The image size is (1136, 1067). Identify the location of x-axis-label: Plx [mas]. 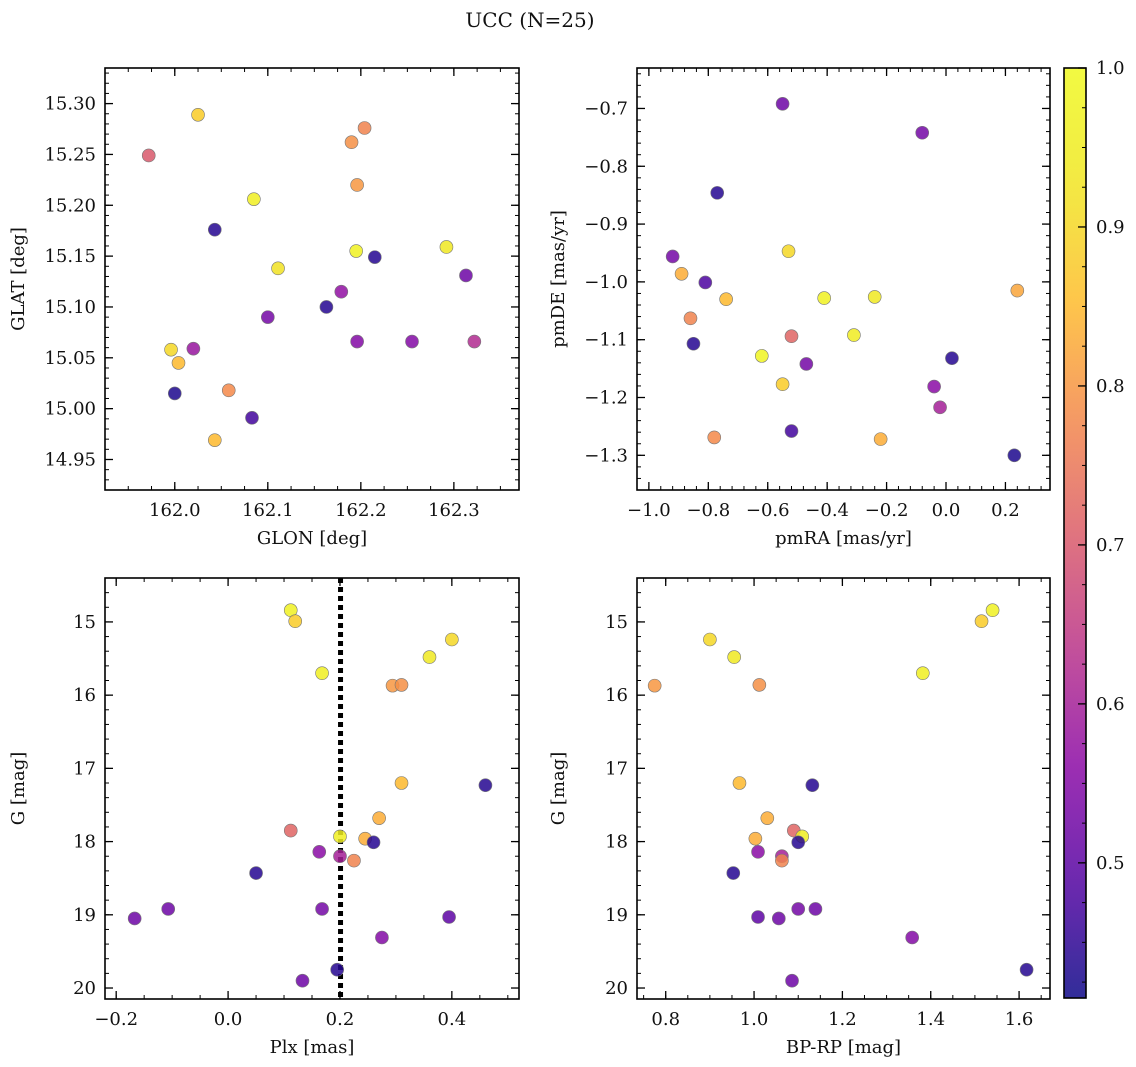
(312, 1047).